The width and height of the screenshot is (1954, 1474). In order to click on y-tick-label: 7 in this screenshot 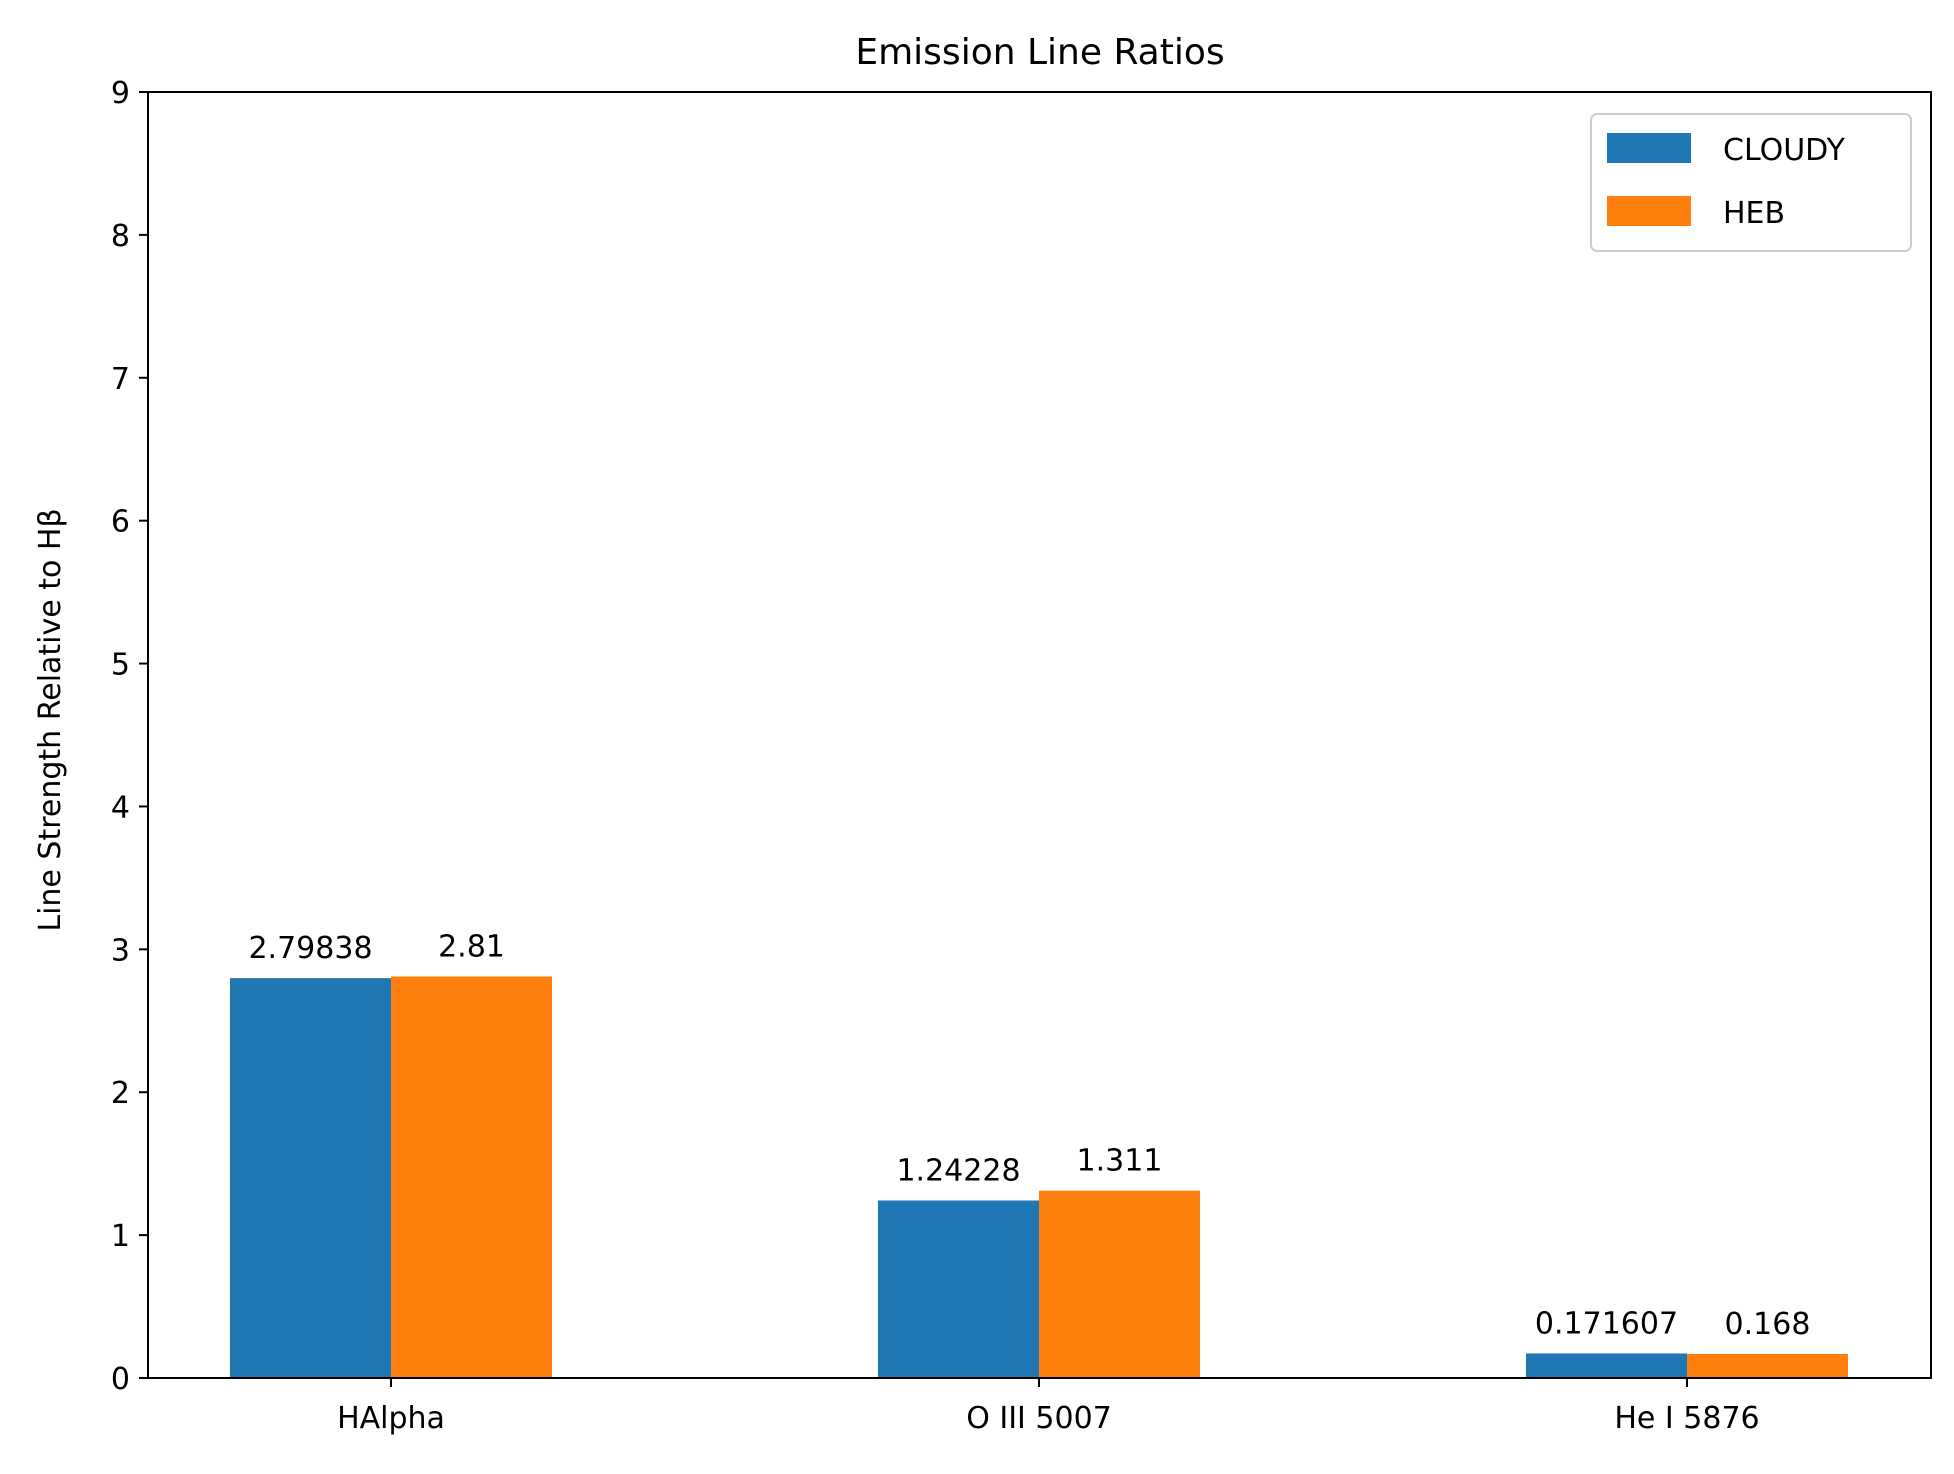, I will do `click(120, 379)`.